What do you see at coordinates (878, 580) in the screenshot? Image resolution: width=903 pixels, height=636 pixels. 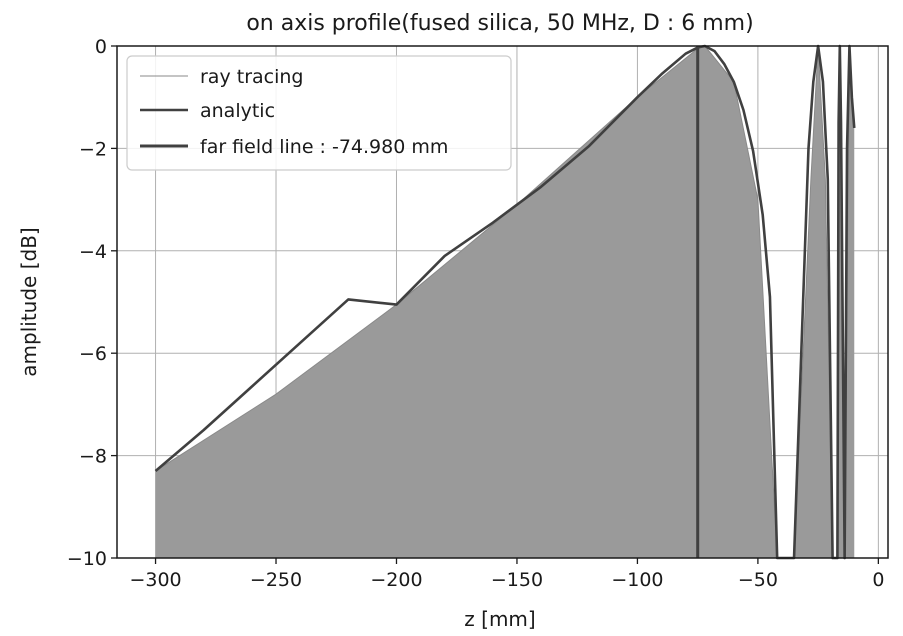 I see `x-tick-label-6: 0` at bounding box center [878, 580].